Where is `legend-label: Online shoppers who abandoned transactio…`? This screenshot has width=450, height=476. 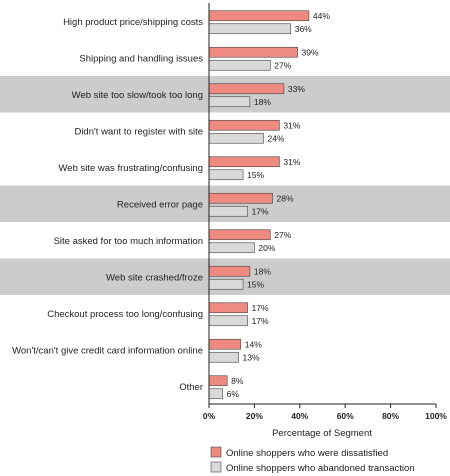 legend-label: Online shoppers who abandoned transactio… is located at coordinates (320, 468).